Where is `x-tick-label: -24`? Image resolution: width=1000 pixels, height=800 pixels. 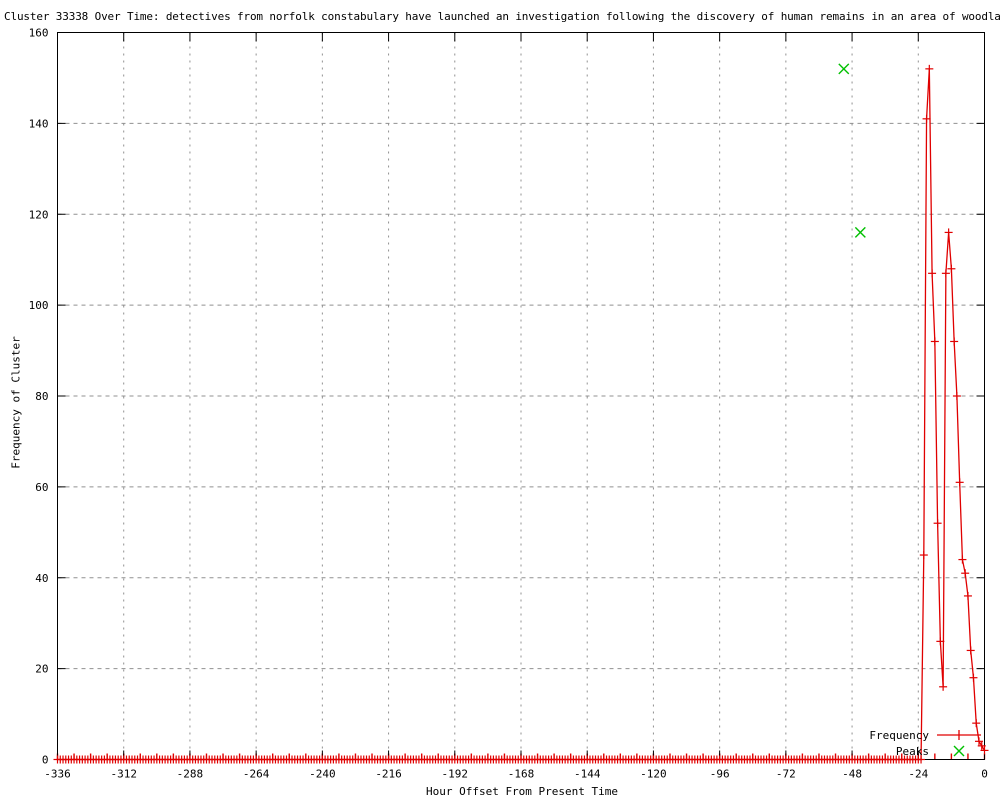 x-tick-label: -24 is located at coordinates (918, 774).